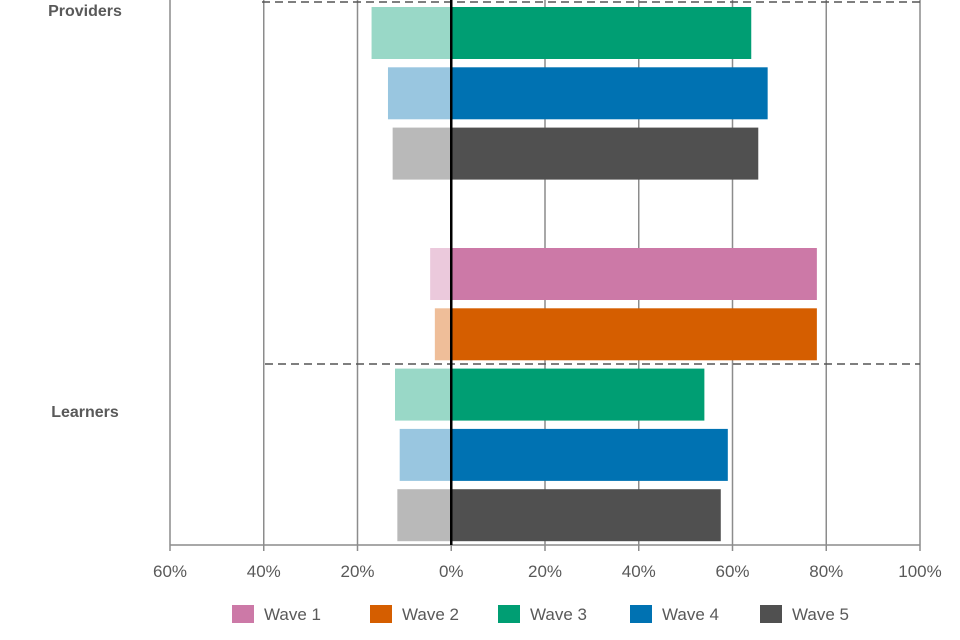  Describe the element at coordinates (292, 614) in the screenshot. I see `legend-label: Wave 1` at that location.